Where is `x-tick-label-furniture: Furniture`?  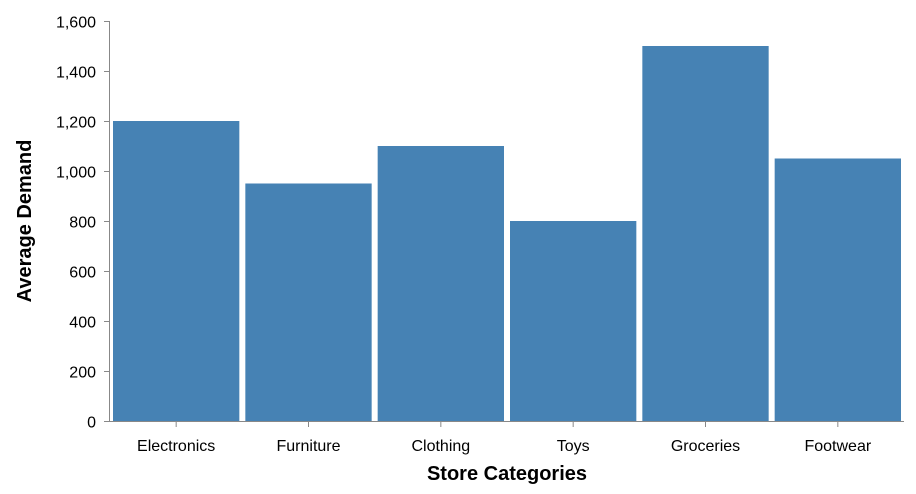 x-tick-label-furniture: Furniture is located at coordinates (308, 446).